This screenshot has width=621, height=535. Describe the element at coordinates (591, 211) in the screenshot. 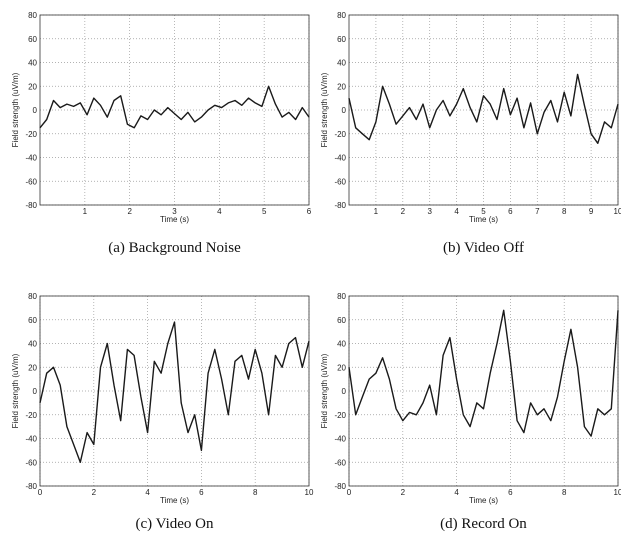

I see `x-tick-label: 9` at that location.